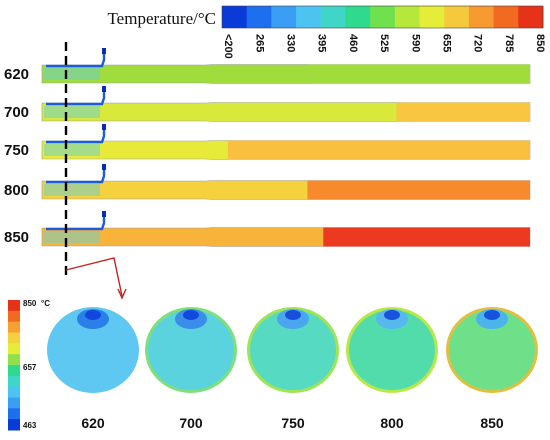 Image resolution: width=550 pixels, height=440 pixels. Describe the element at coordinates (16, 150) in the screenshot. I see `row-label: 750` at that location.